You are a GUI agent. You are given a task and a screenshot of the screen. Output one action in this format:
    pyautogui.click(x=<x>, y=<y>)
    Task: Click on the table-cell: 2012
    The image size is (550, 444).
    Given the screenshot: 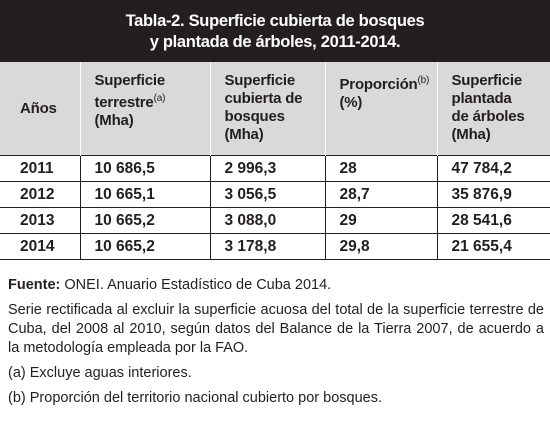 What is the action you would take?
    pyautogui.click(x=40, y=194)
    